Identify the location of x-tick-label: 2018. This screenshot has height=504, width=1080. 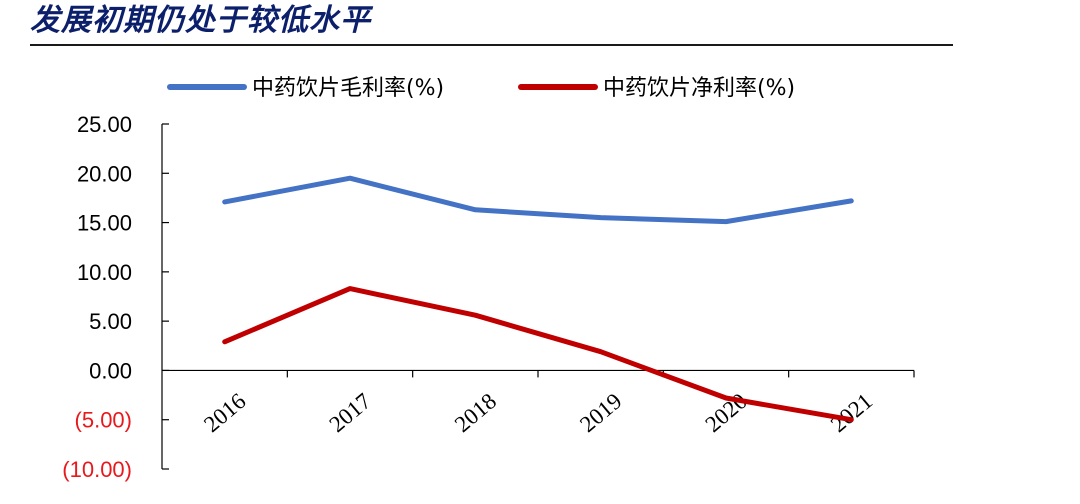
(475, 412).